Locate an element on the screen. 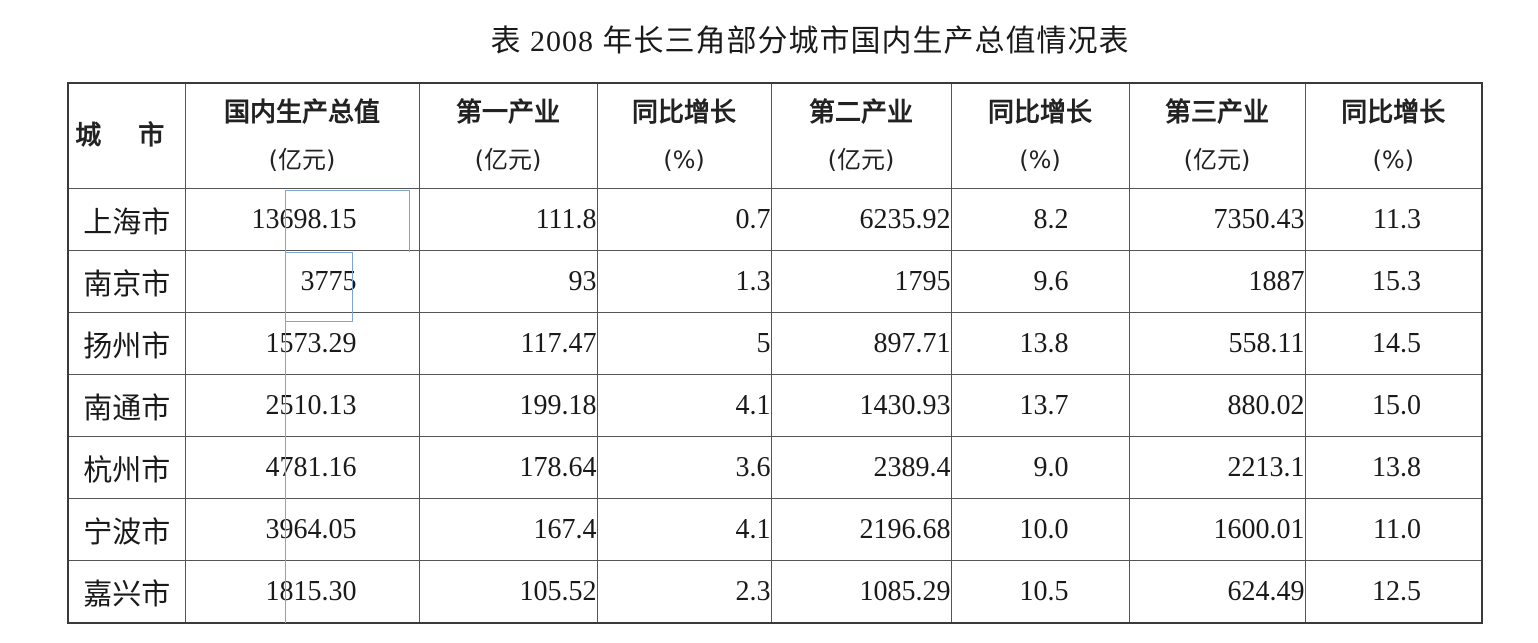 The image size is (1538, 643). gdp-cell: 2510.13 is located at coordinates (302, 405).